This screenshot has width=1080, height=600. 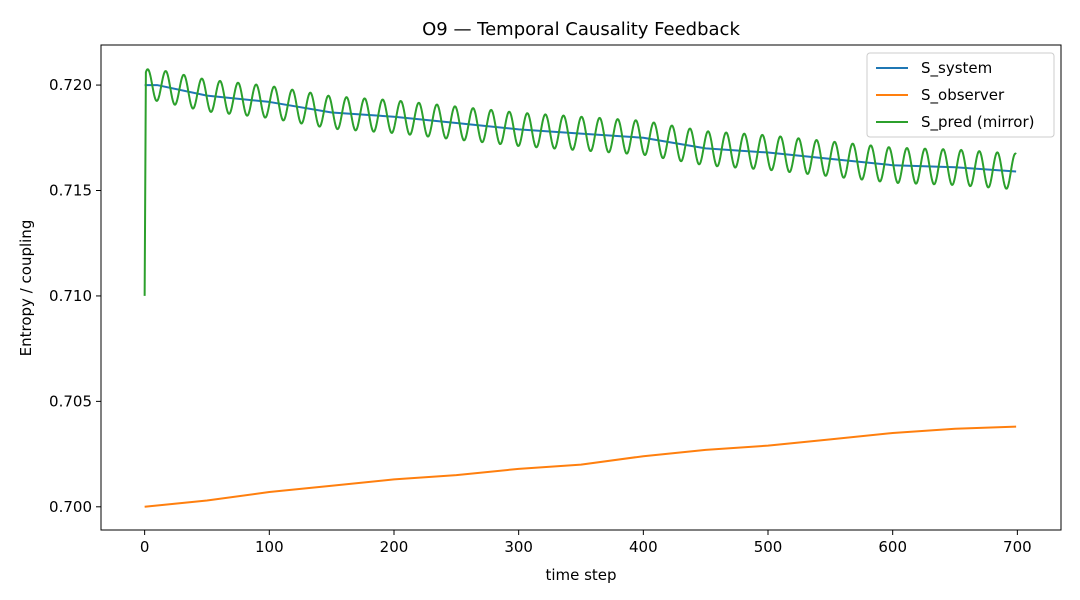 What do you see at coordinates (1017, 547) in the screenshot?
I see `x-tick-label: 700` at bounding box center [1017, 547].